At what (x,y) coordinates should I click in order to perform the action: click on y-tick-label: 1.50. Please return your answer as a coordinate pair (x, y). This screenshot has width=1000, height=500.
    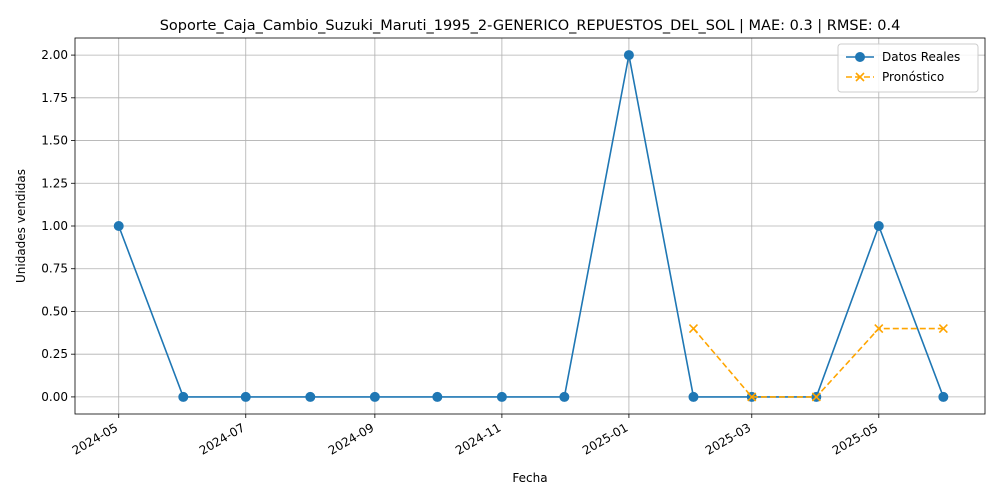
    Looking at the image, I should click on (54, 141).